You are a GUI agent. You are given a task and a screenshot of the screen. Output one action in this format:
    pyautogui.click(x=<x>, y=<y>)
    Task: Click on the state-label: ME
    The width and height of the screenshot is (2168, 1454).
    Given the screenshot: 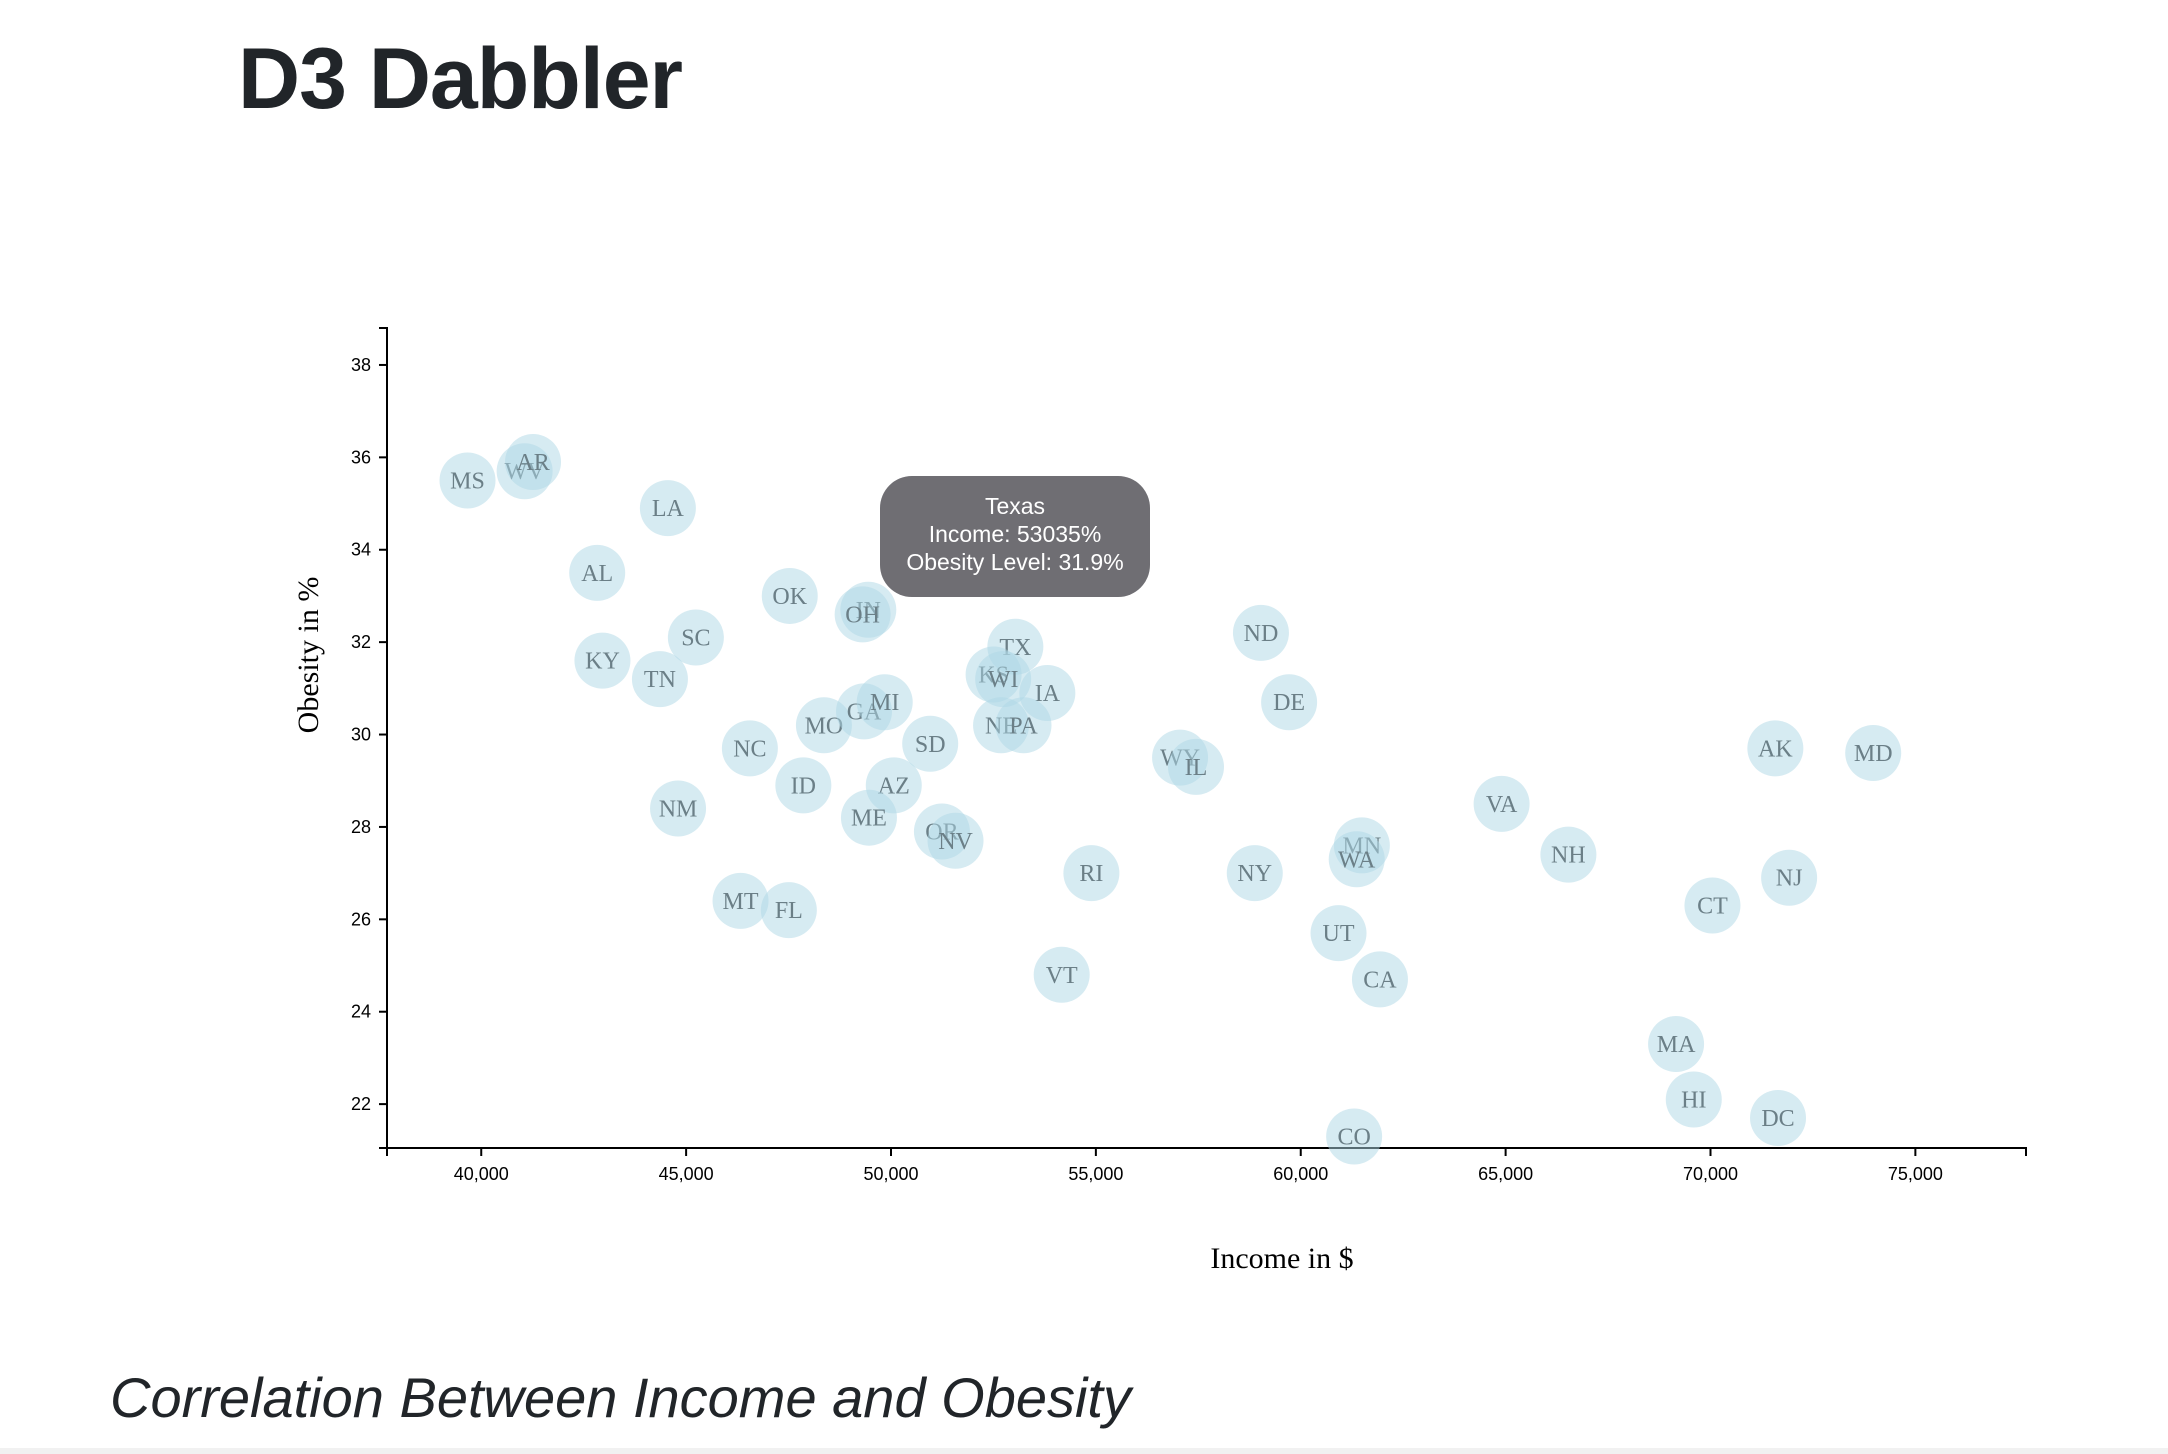 What is the action you would take?
    pyautogui.click(x=869, y=819)
    